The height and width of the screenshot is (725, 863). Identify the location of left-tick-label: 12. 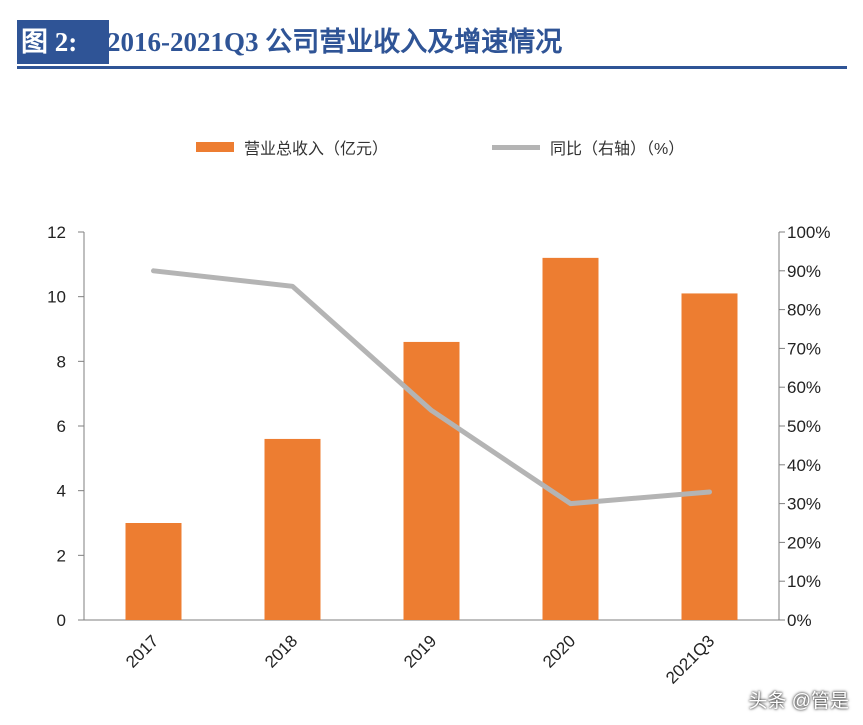
(56, 232).